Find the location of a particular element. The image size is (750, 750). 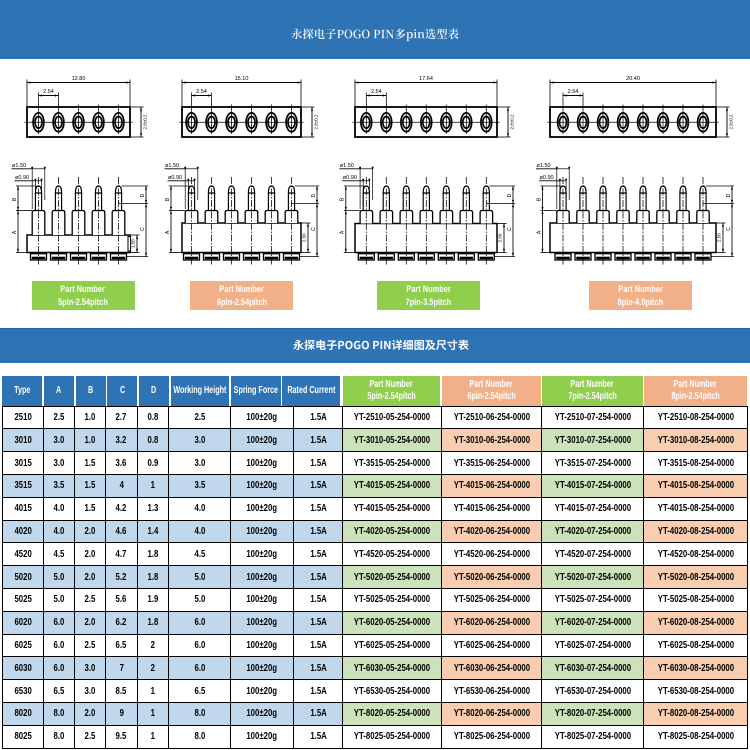

svg-text: 17.64 is located at coordinates (426, 79).